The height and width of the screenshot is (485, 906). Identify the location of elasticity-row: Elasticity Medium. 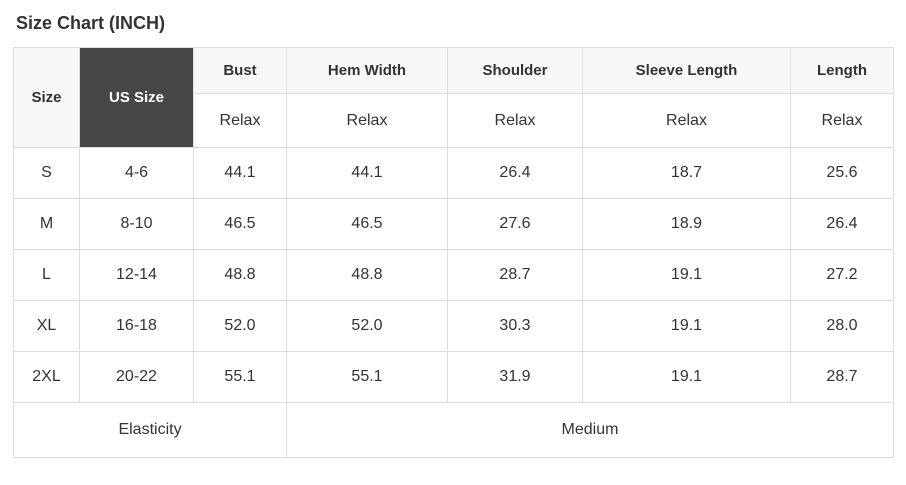
(453, 430).